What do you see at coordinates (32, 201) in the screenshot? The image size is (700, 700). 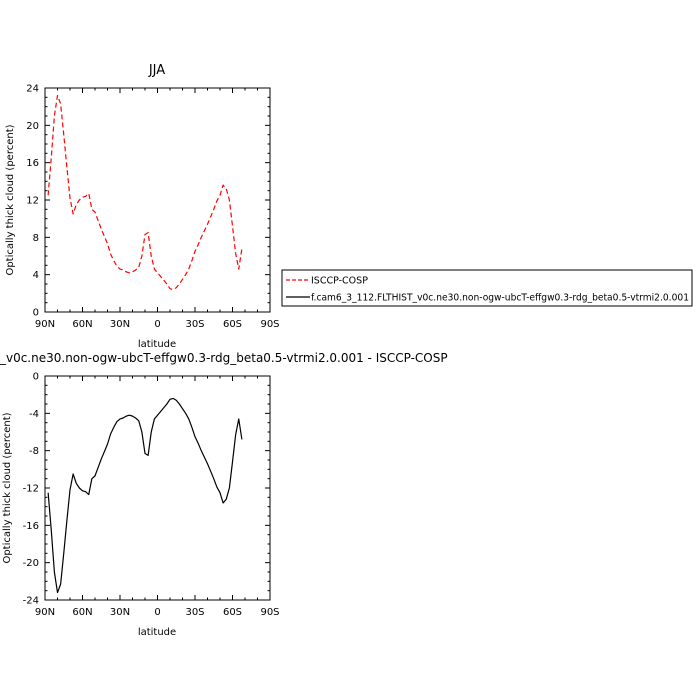 I see `top-y-tick-label: 12` at bounding box center [32, 201].